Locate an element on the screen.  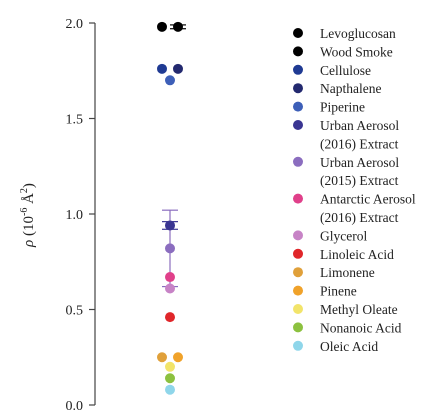
y-axis: 0.0 0.5 1.0 1.5 2.0 is located at coordinates (81, 214).